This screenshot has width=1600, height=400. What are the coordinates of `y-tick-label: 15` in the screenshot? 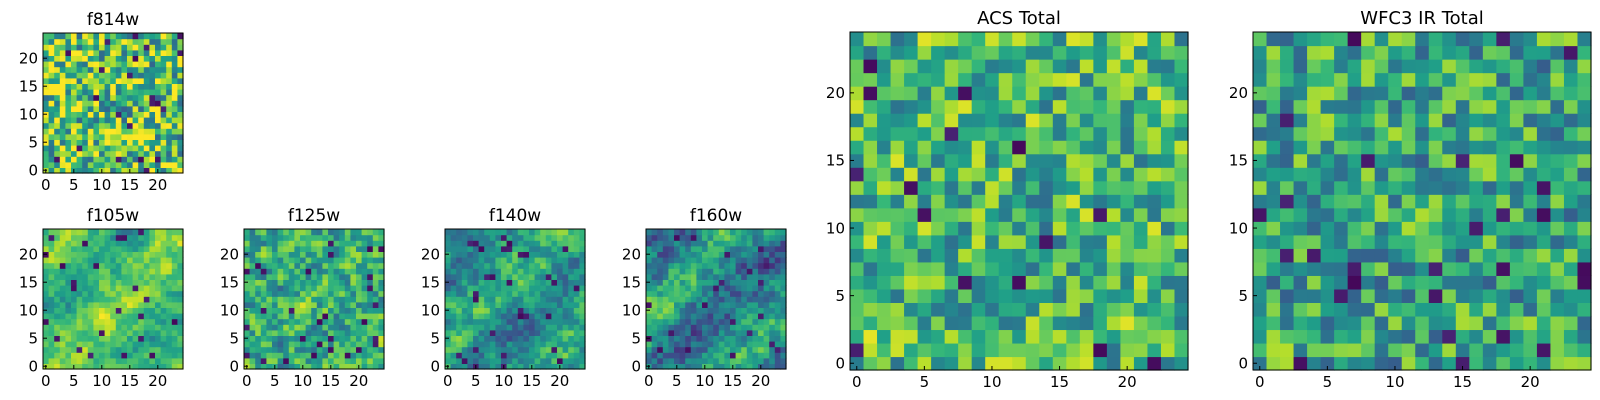 It's located at (28, 282).